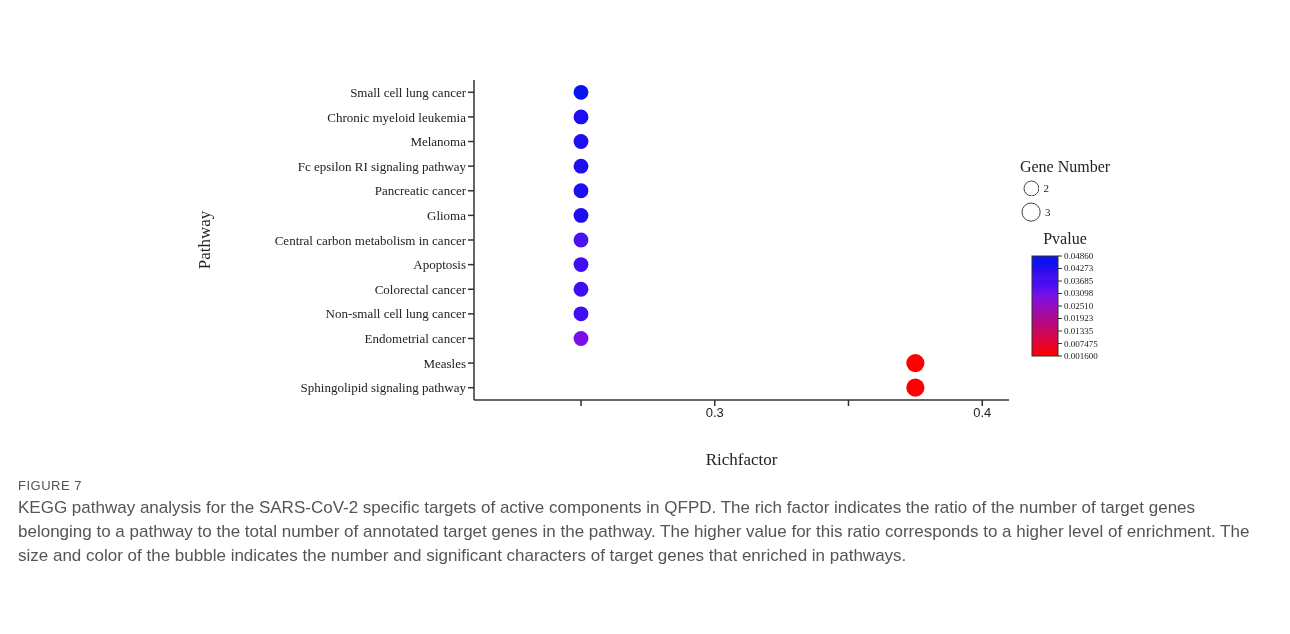 The width and height of the screenshot is (1290, 634). Describe the element at coordinates (420, 289) in the screenshot. I see `y-tick-label: Colorectal cancer` at that location.